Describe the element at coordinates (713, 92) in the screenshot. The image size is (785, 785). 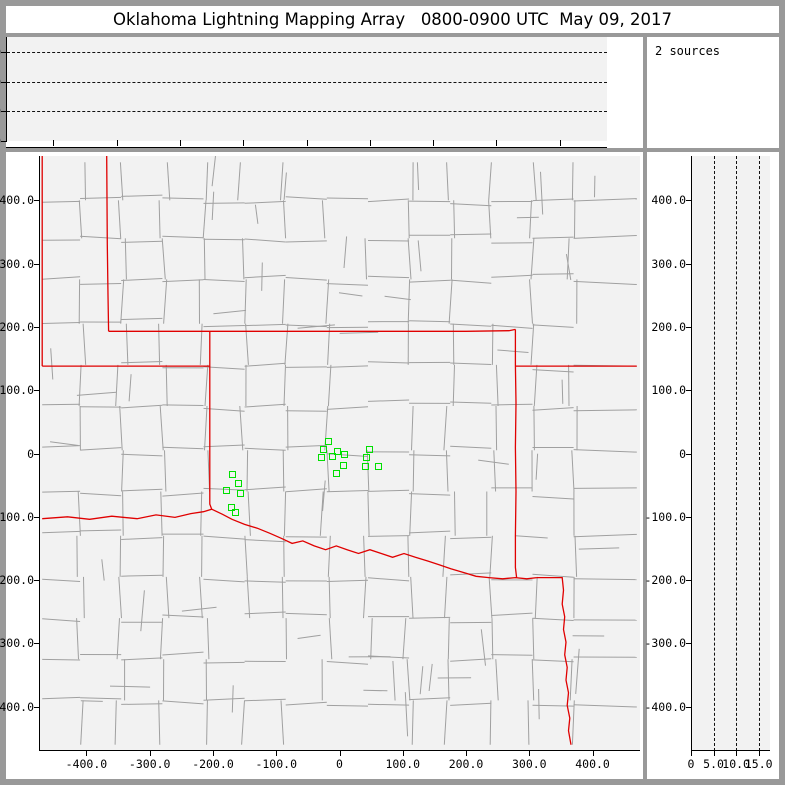
I see `source-count-panel: 2 sources` at that location.